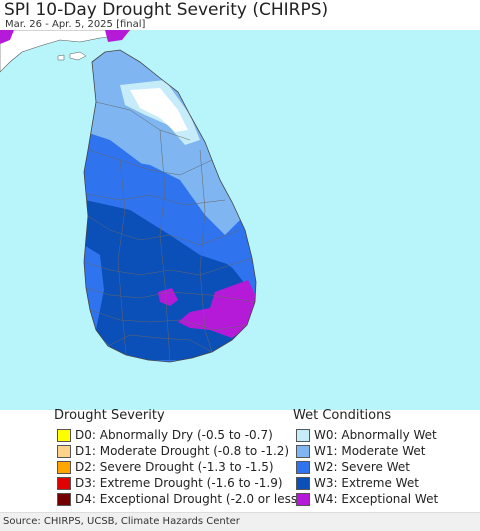 The width and height of the screenshot is (480, 531). Describe the element at coordinates (370, 451) in the screenshot. I see `legend-label-w1: W1: Moderate Wet` at that location.